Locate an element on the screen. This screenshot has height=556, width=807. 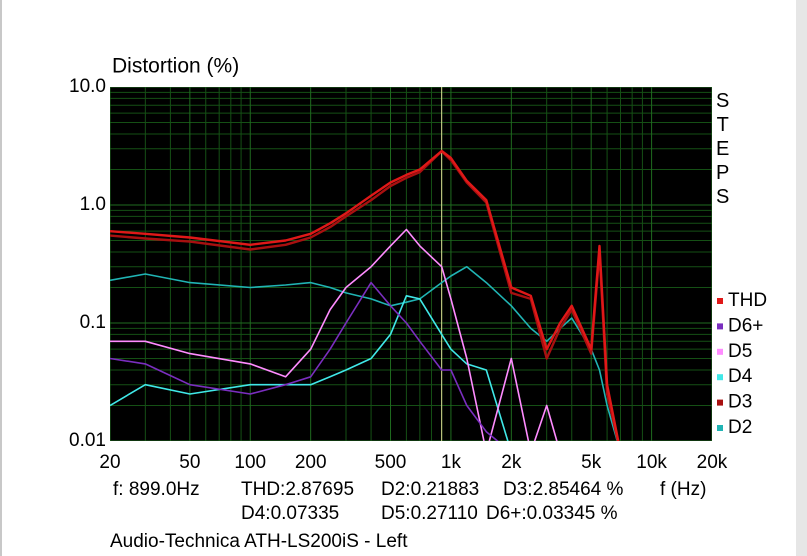
chart-subtitle: Audio-Technica ATH-LS200iS - Left is located at coordinates (259, 541).